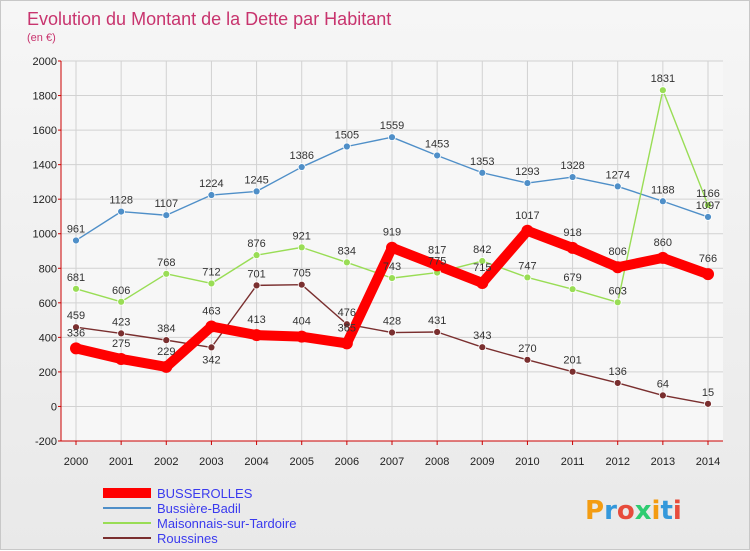  I want to click on data-label-busserolles: 229, so click(166, 352).